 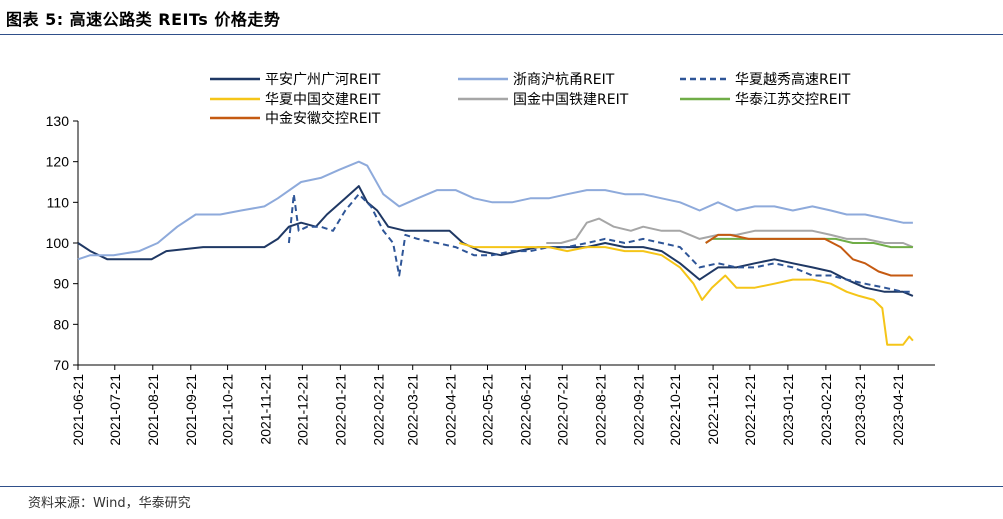 What do you see at coordinates (143, 19) in the screenshot?
I see `figure-title: 图表 5: 高速公路类 REITs 价格走势` at bounding box center [143, 19].